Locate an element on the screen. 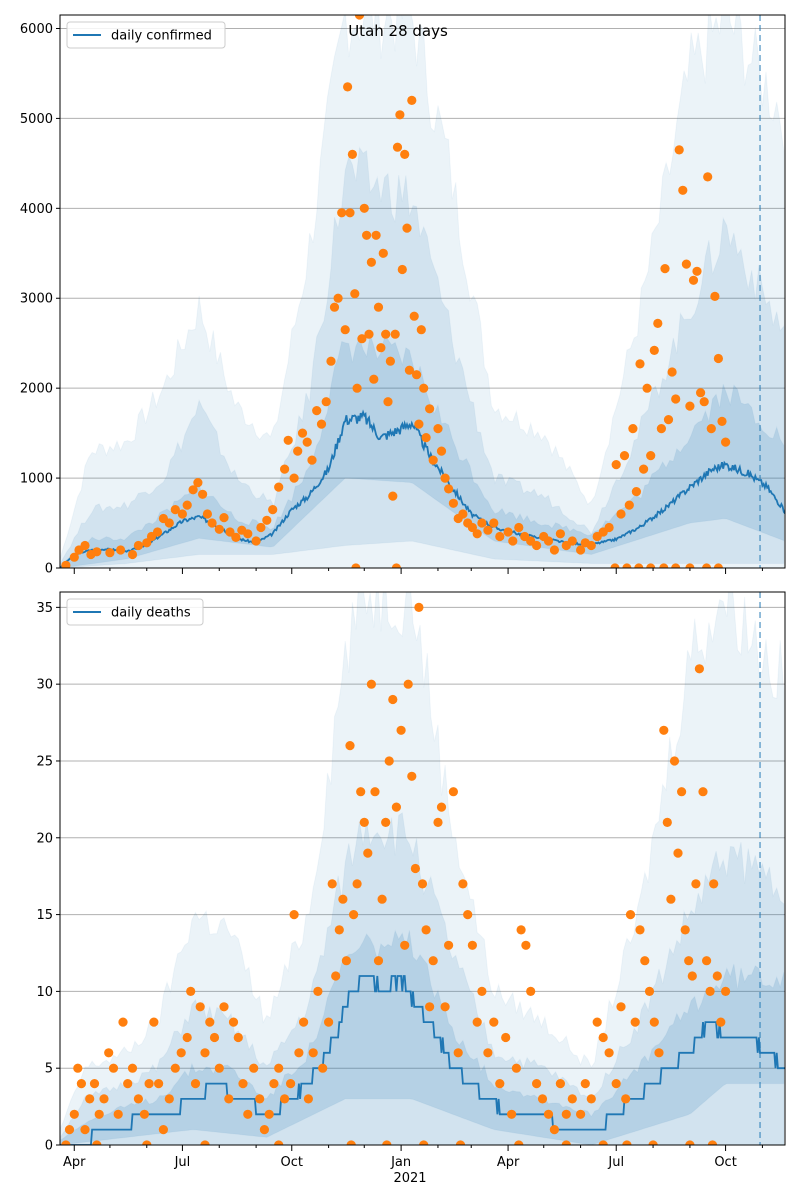 Image resolution: width=800 pixels, height=1200 pixels. y-tick-label: 5 is located at coordinates (49, 1069).